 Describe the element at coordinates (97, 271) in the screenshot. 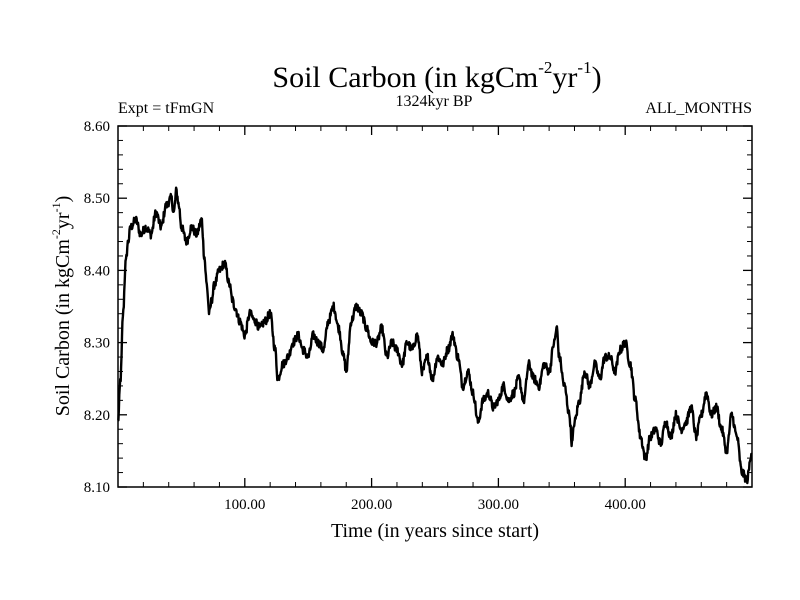

I see `y-tick-label: 8.40` at that location.